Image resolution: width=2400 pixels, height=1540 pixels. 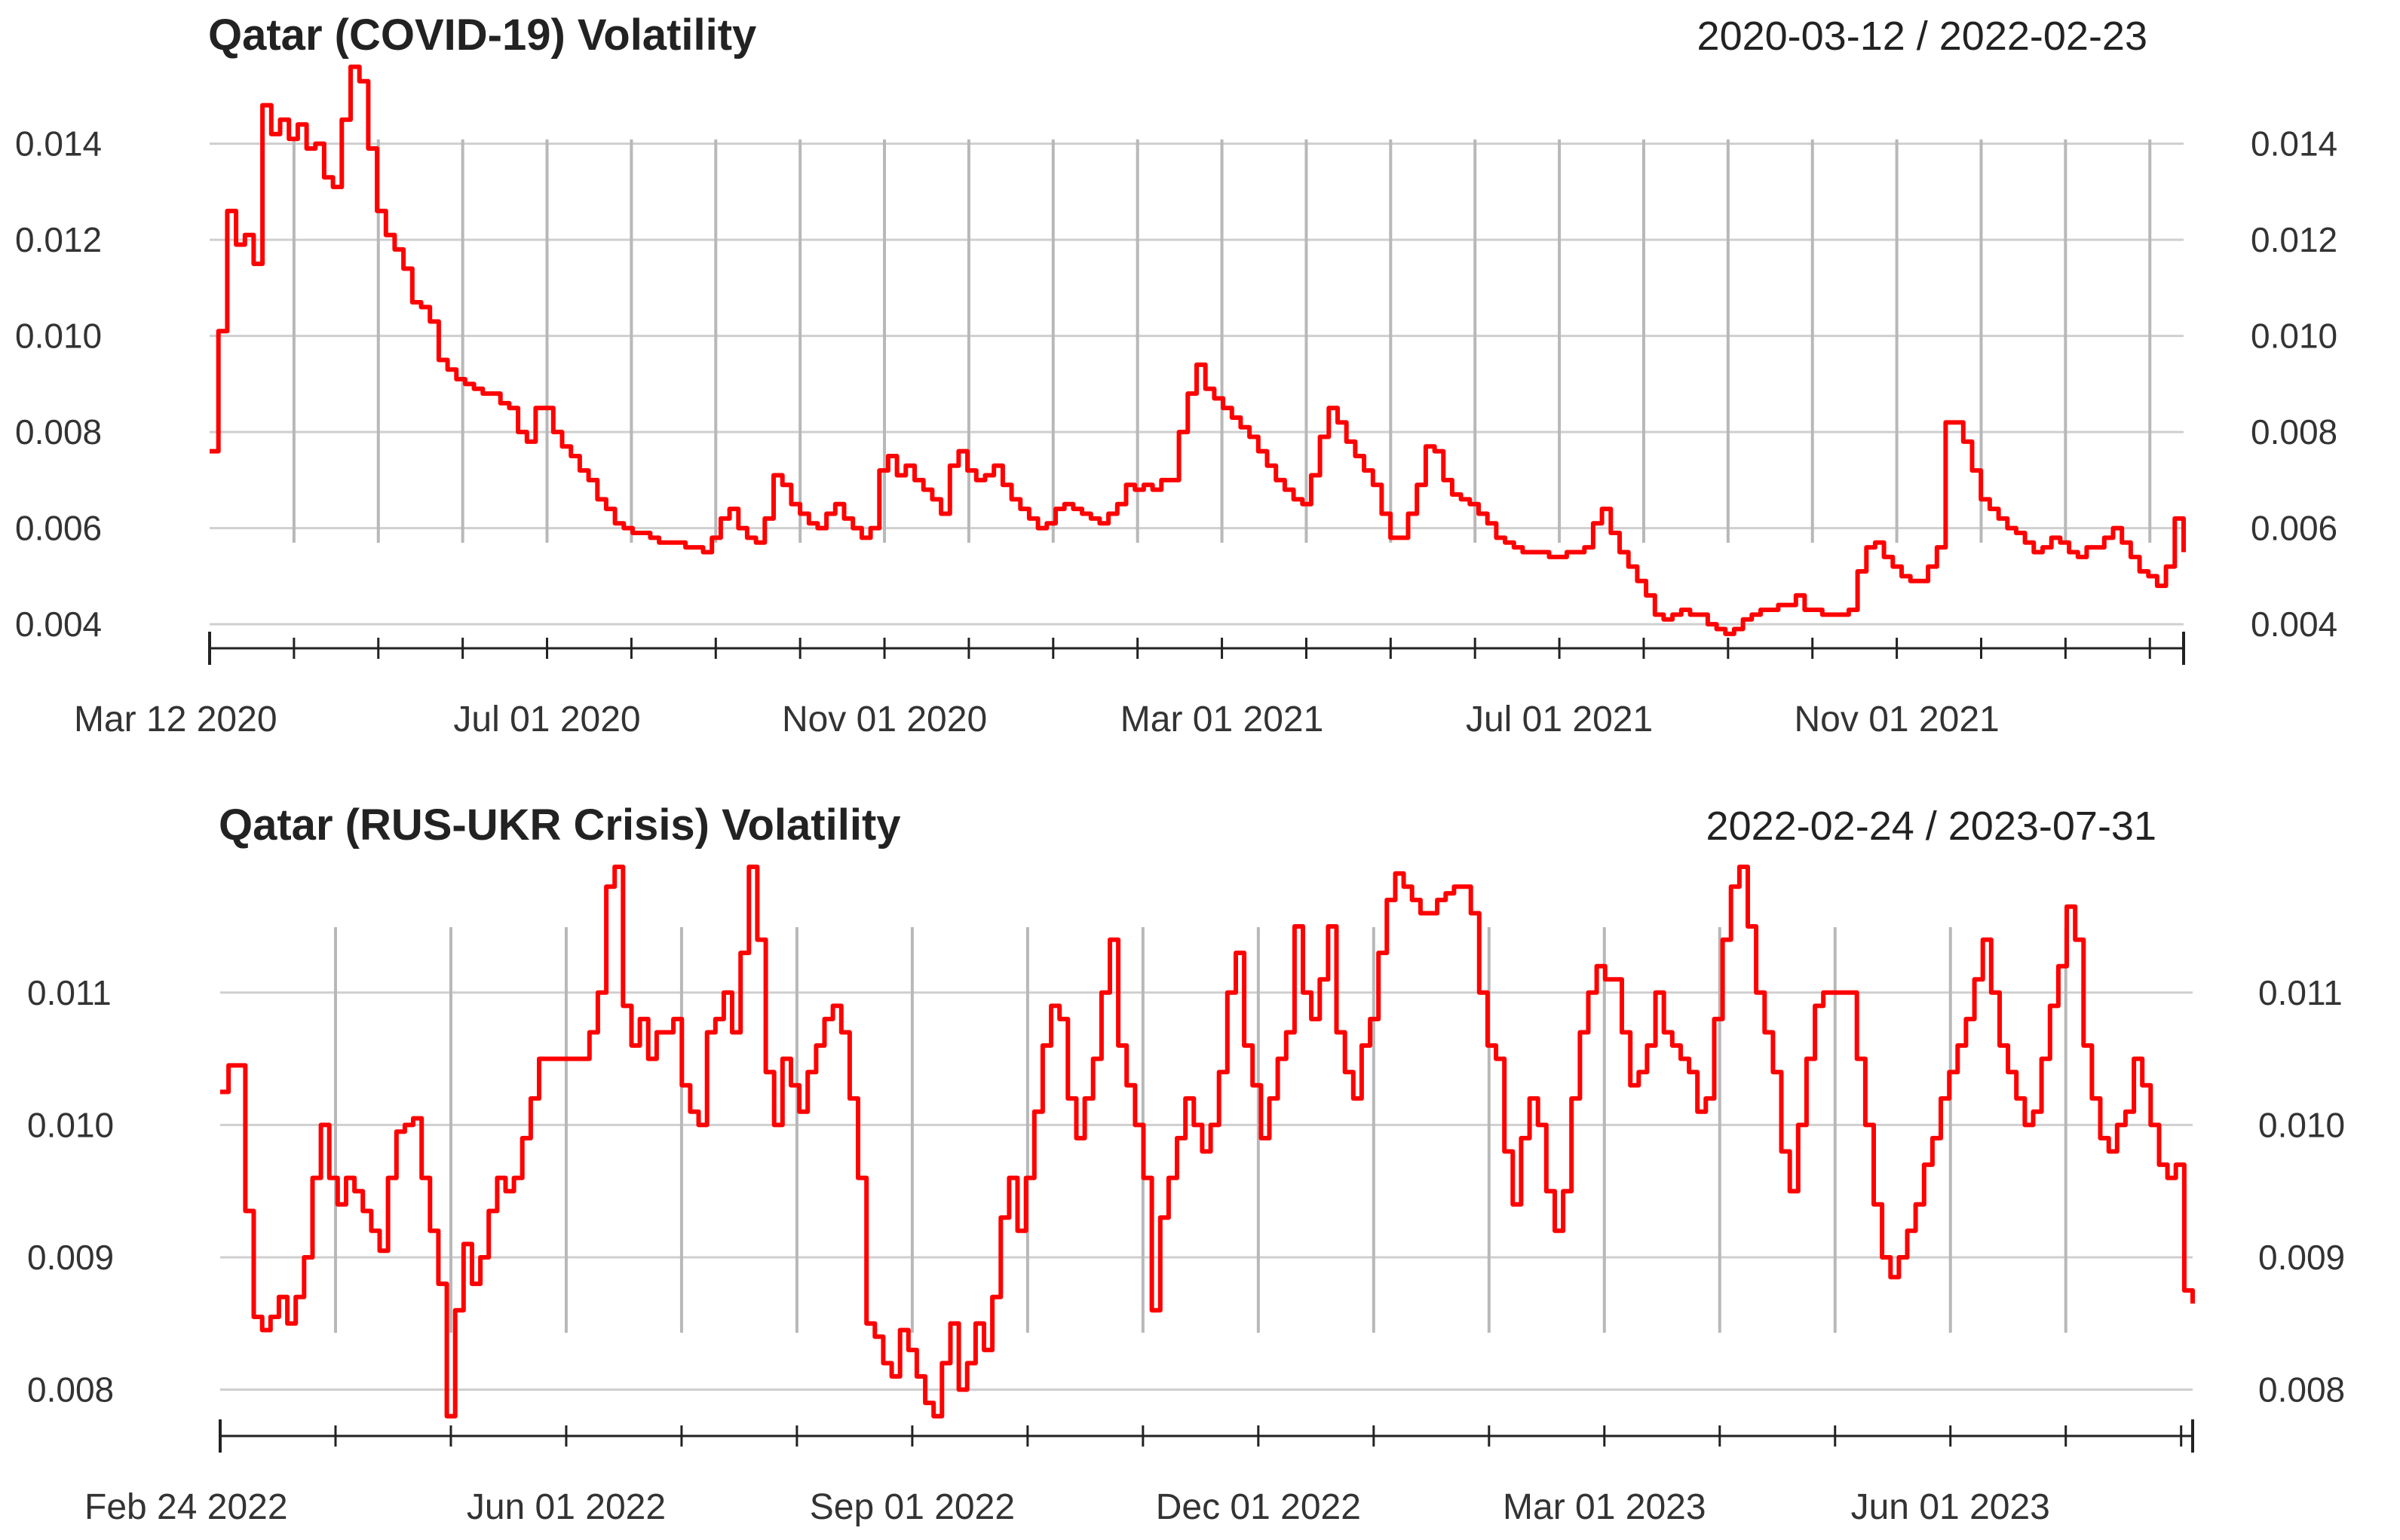 I want to click on y-tick-label-right: 0.004, so click(x=2294, y=624).